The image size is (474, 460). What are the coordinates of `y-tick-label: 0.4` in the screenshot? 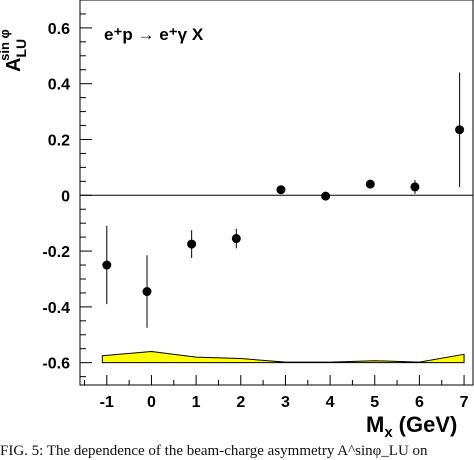 It's located at (59, 85).